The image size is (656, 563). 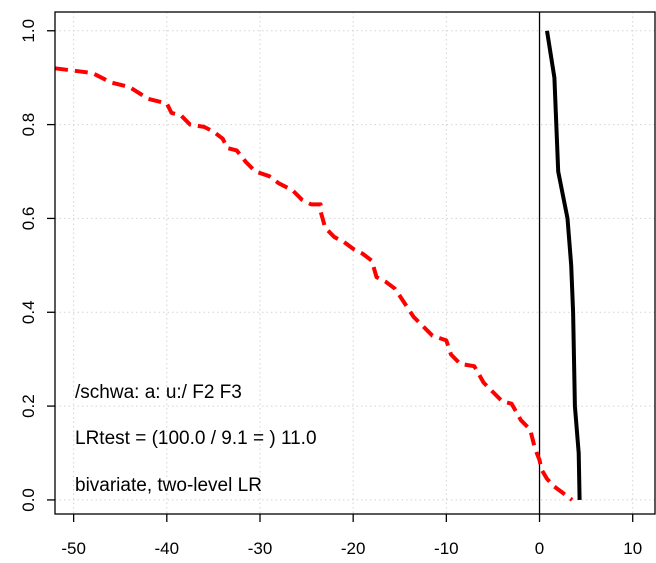 What do you see at coordinates (28, 312) in the screenshot?
I see `y-tick-label: 0.4` at bounding box center [28, 312].